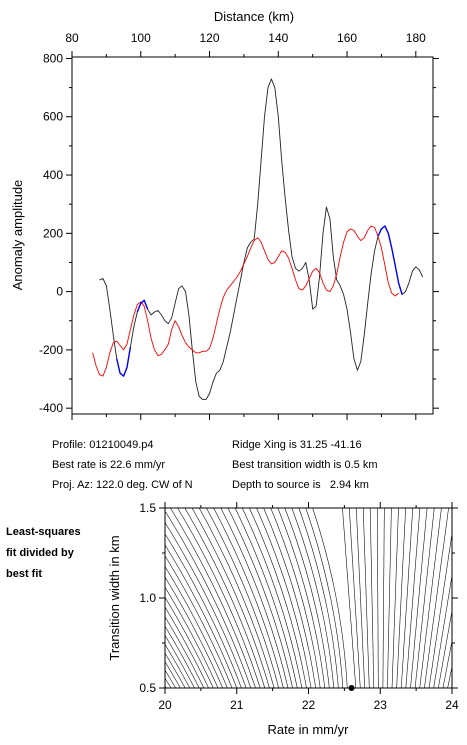  What do you see at coordinates (309, 705) in the screenshot?
I see `rate-tick-label: 22` at bounding box center [309, 705].